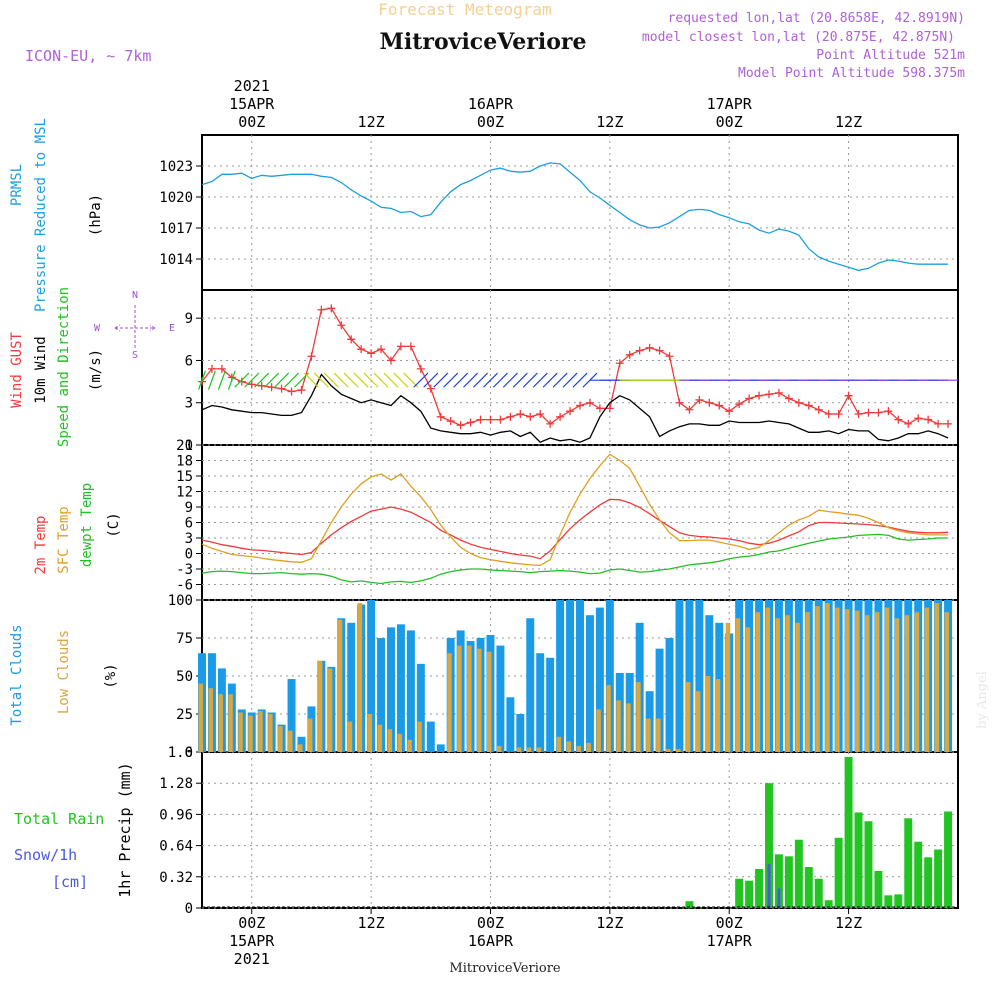  Describe the element at coordinates (371, 923) in the screenshot. I see `bottom-hour-label: 12Z` at that location.